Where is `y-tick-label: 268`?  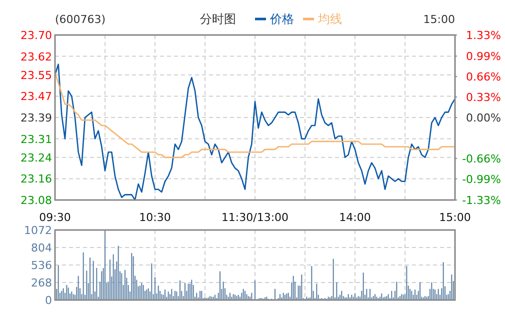
y-tick-label: 268 is located at coordinates (41, 283).